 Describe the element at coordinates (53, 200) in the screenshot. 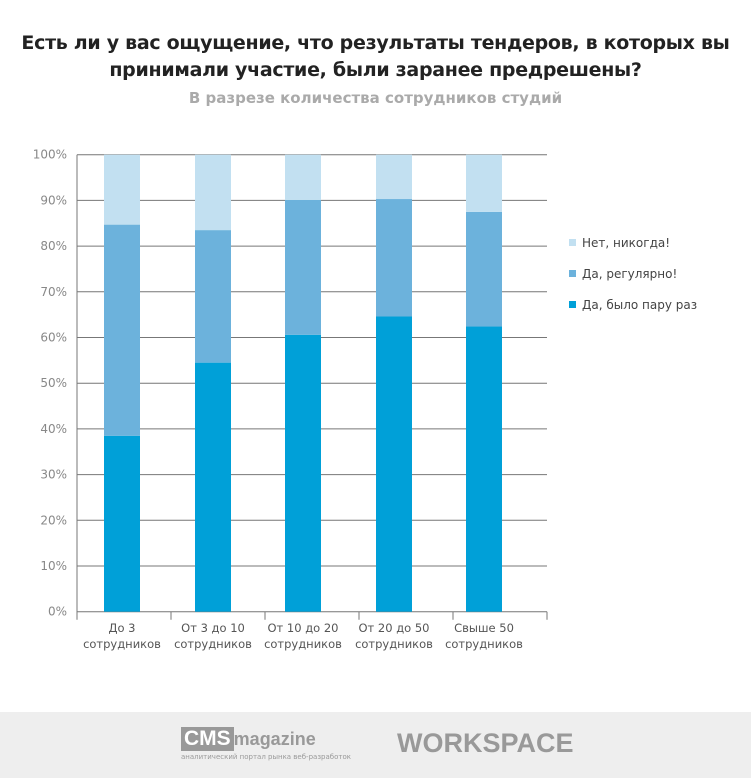

I see `y-tick-label: 90%` at that location.